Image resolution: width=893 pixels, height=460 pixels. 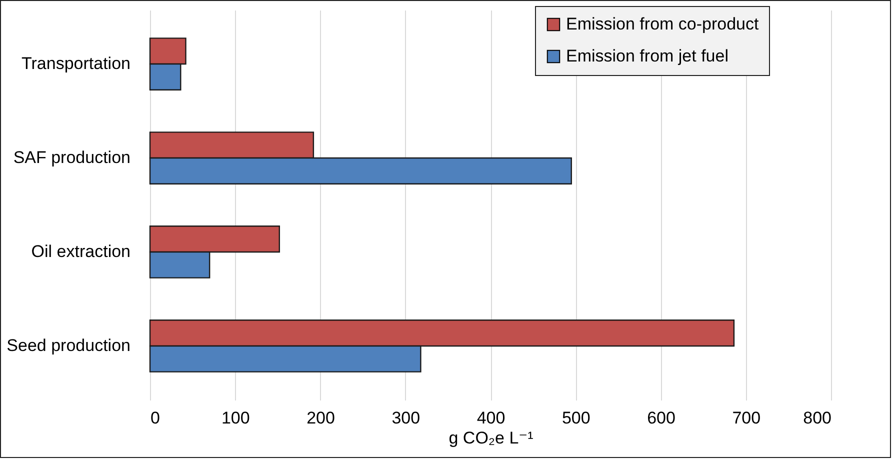 I want to click on x-tick-label: 300, so click(x=406, y=418).